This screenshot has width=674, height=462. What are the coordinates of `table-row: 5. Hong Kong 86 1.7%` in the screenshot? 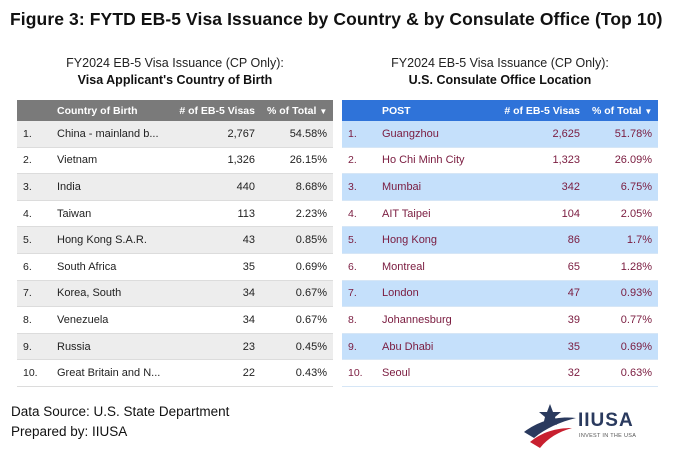 It's located at (500, 240).